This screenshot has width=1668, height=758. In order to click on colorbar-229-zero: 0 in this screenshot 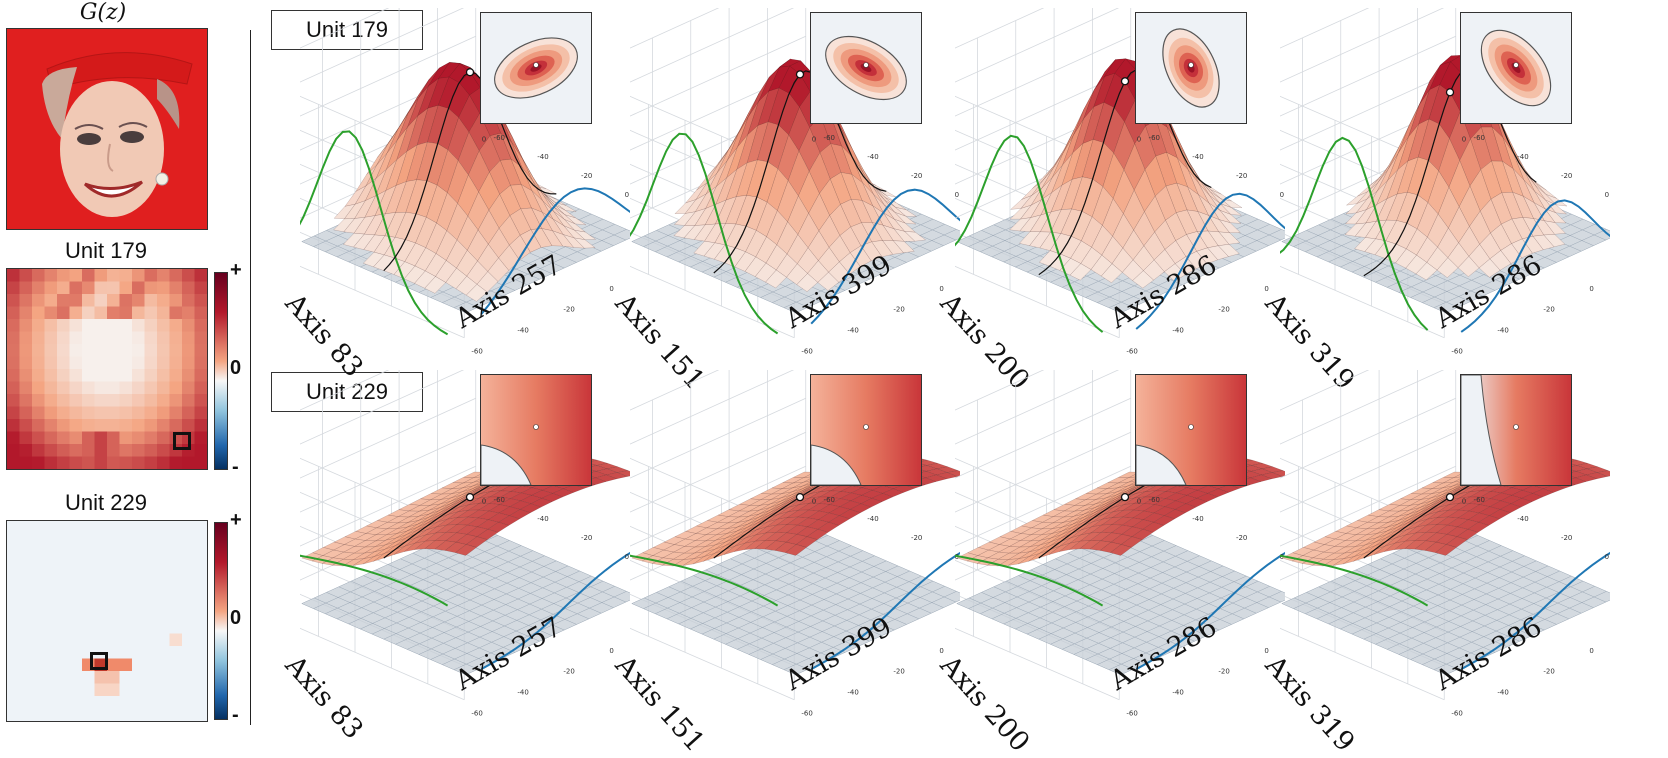, I will do `click(236, 618)`.